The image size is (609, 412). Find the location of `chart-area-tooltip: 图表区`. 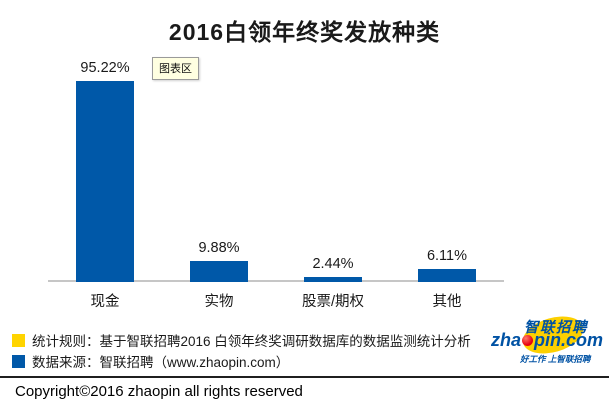

chart-area-tooltip: 图表区 is located at coordinates (175, 68).